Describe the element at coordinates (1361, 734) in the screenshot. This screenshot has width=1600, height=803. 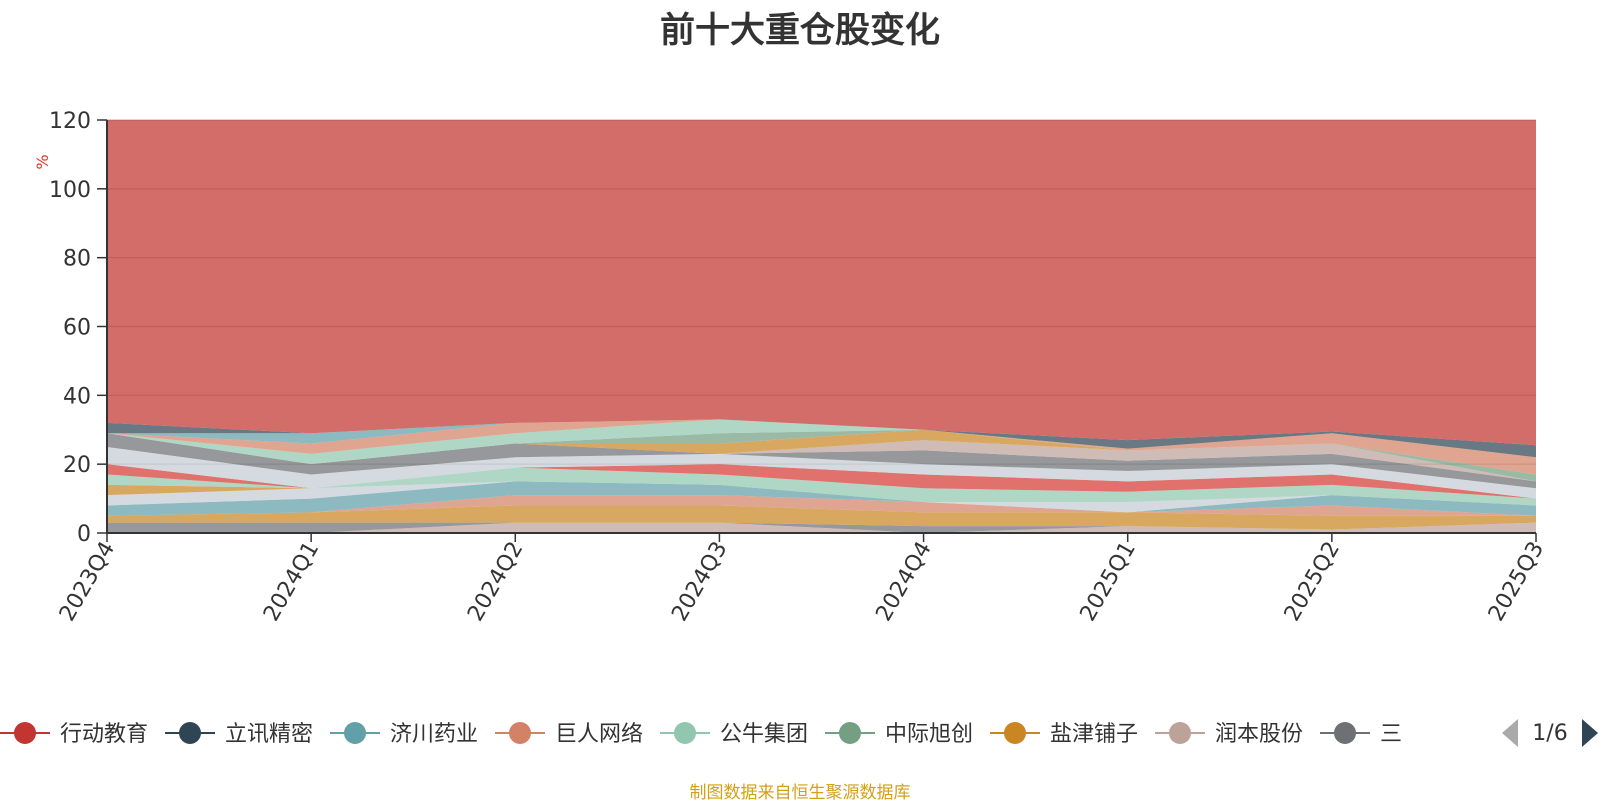
I see `legend-item: 三` at that location.